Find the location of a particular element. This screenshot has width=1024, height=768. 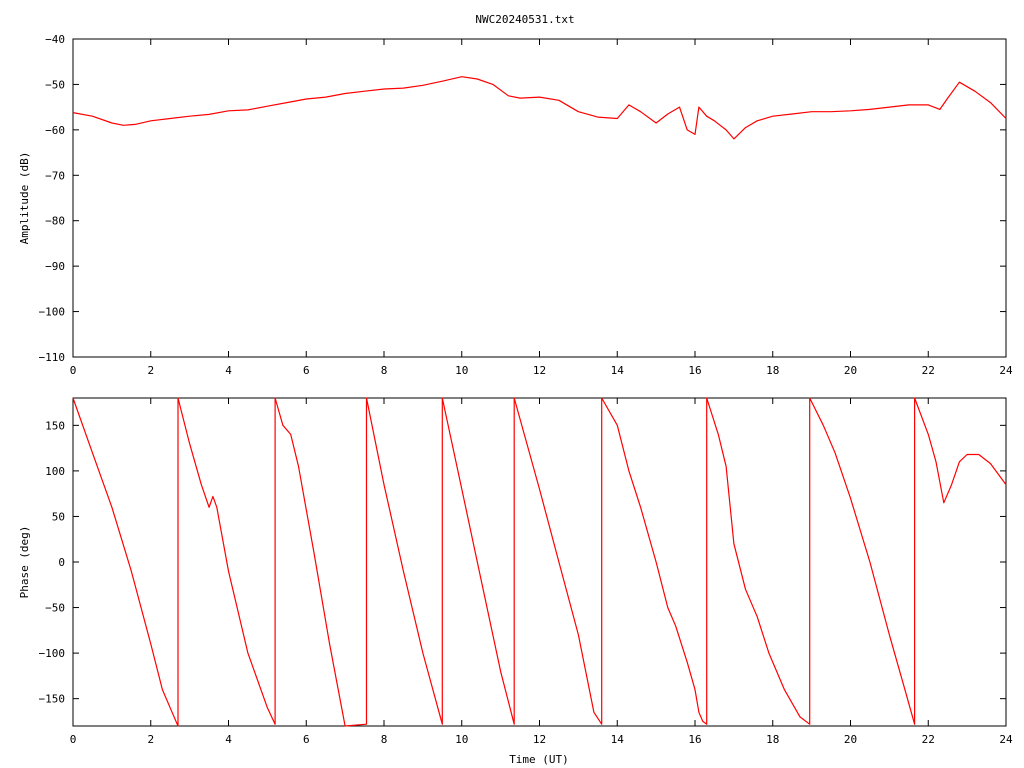

amplitude-x-tick-label: 14 is located at coordinates (618, 370).